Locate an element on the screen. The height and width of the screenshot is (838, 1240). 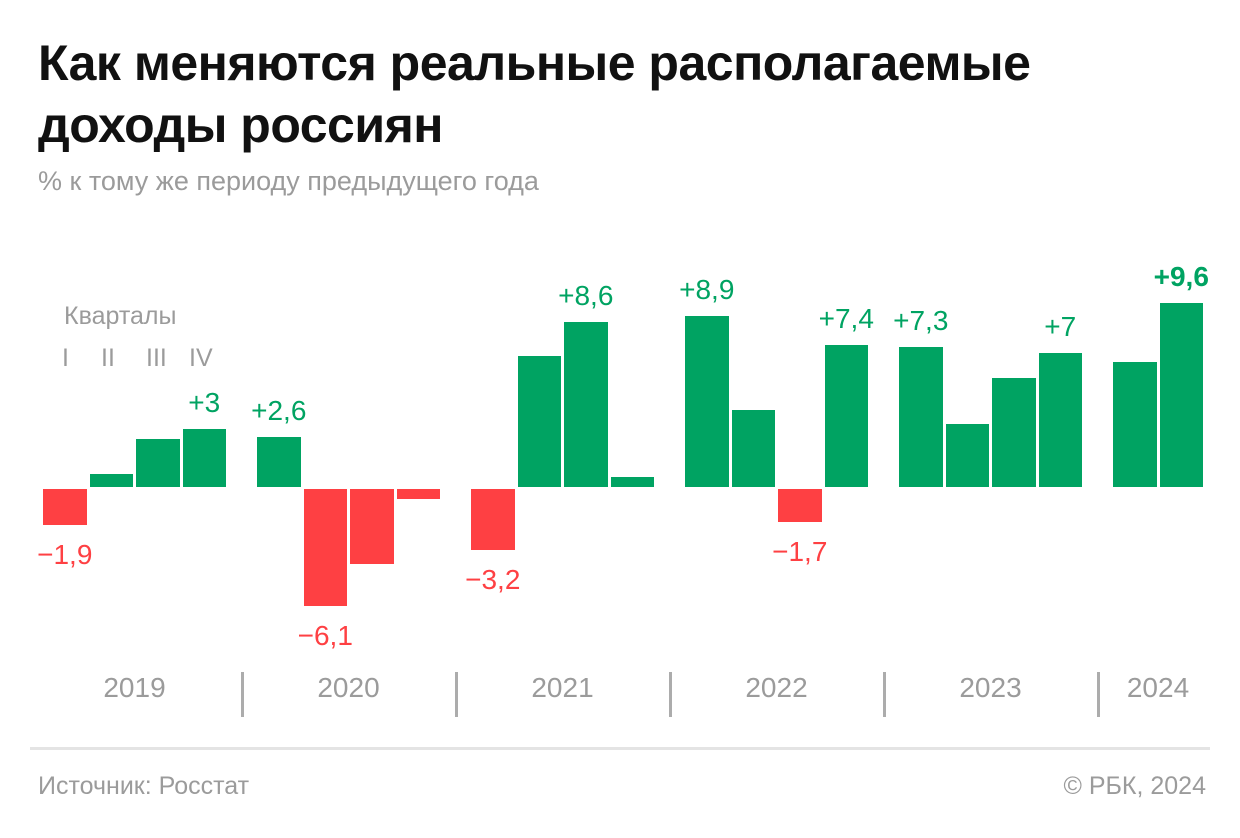
year-divider-2024 is located at coordinates (1098, 694).